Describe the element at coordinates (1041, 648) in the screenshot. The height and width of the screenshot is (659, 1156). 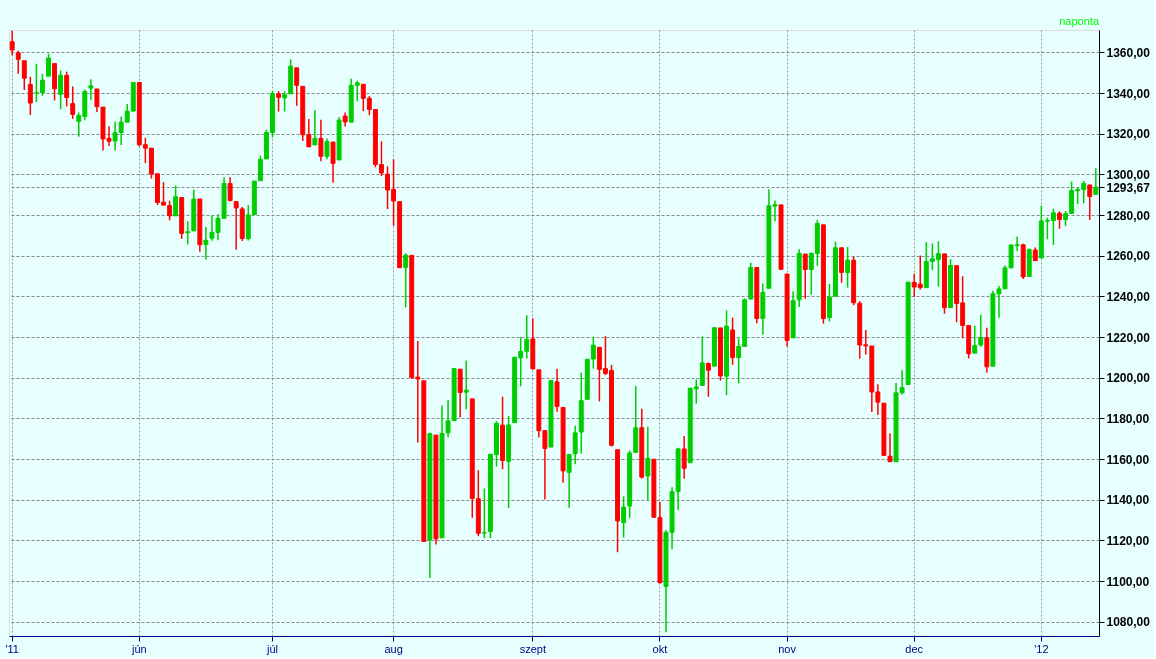
I see `x-tick-label: '12` at that location.